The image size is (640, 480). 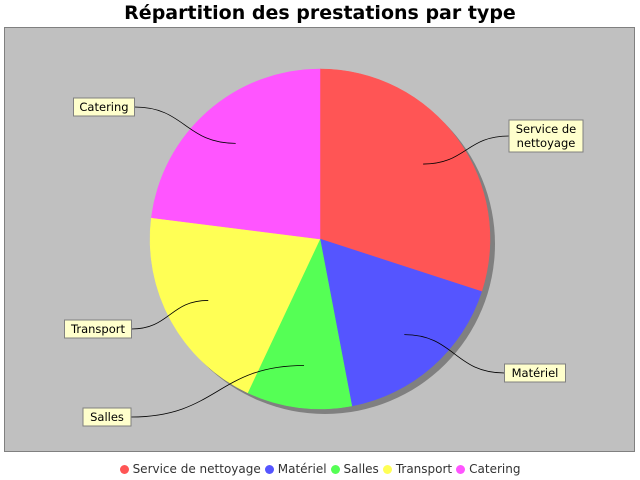 What do you see at coordinates (424, 469) in the screenshot?
I see `legend-label: Transport` at bounding box center [424, 469].